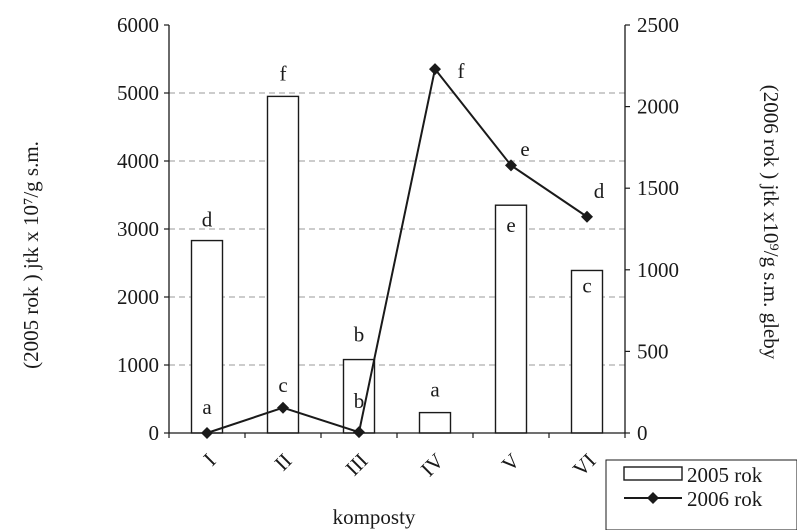  Describe the element at coordinates (282, 385) in the screenshot. I see `line-letter-2006: c` at that location.